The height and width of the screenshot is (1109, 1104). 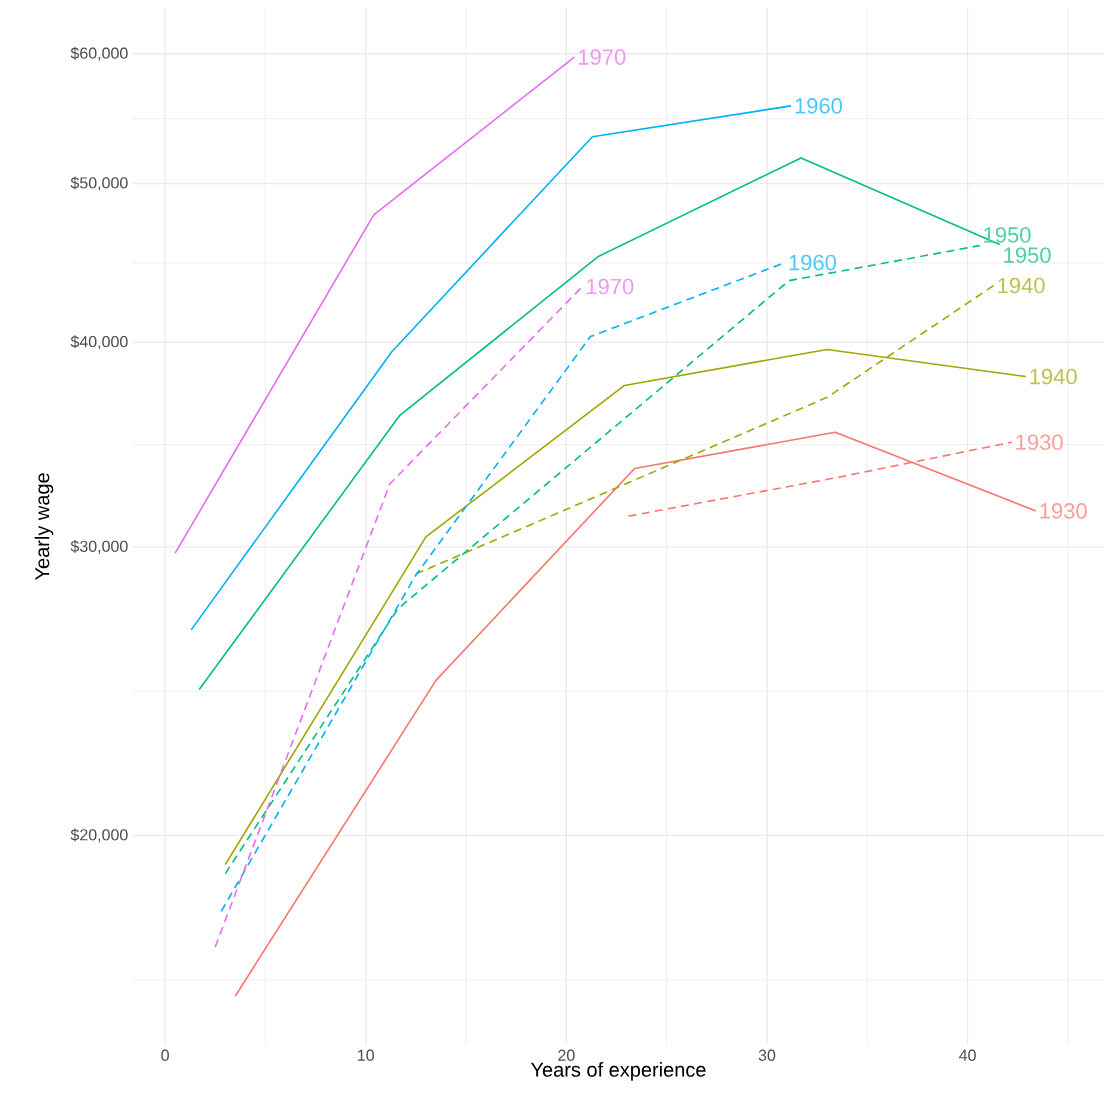 I want to click on y-tick-label: $20,000, so click(x=99, y=835).